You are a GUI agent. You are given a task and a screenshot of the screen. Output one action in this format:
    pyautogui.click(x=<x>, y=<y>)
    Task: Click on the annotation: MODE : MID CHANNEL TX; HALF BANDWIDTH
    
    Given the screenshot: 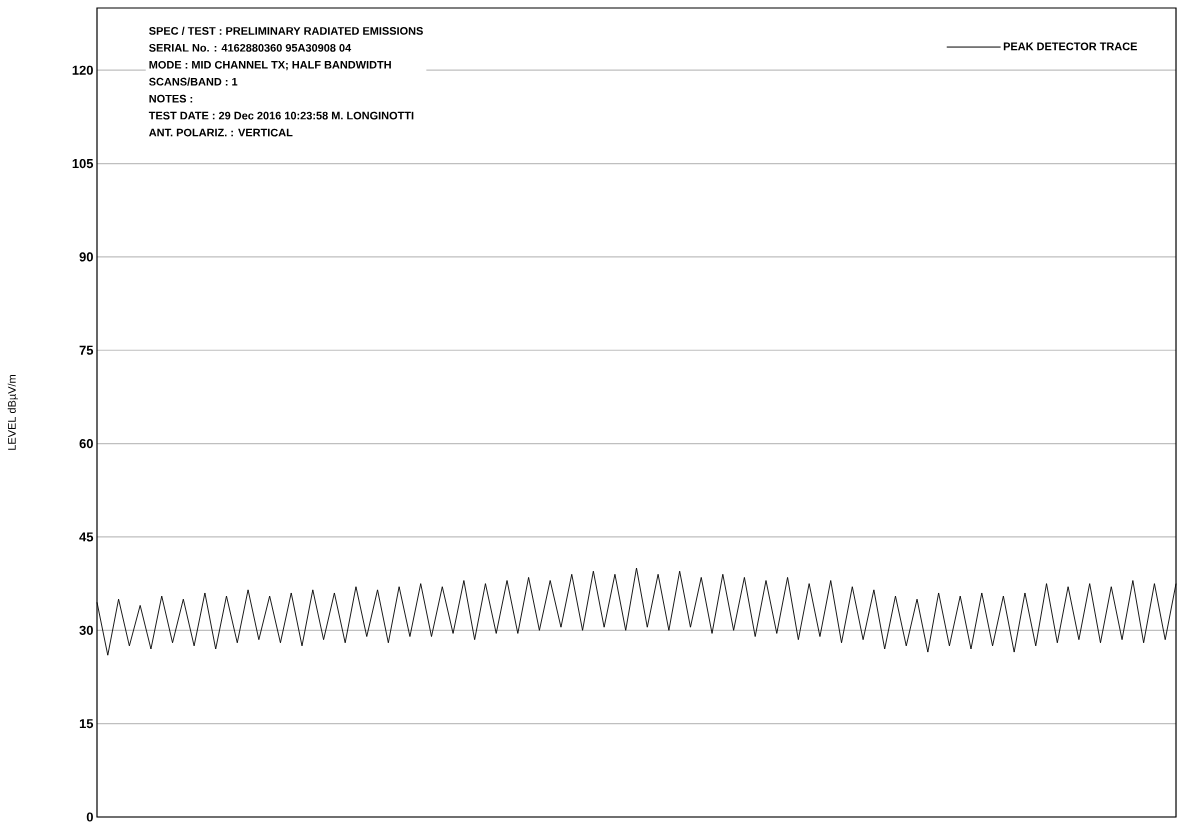 What is the action you would take?
    pyautogui.click(x=270, y=65)
    